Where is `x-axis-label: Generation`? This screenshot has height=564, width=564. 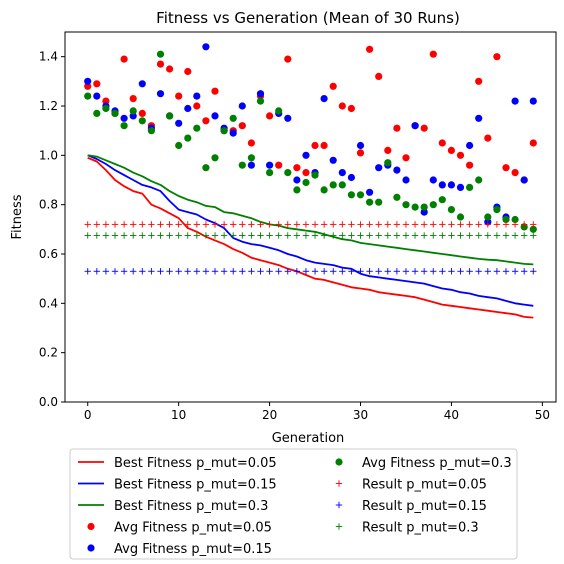 x-axis-label: Generation is located at coordinates (308, 438).